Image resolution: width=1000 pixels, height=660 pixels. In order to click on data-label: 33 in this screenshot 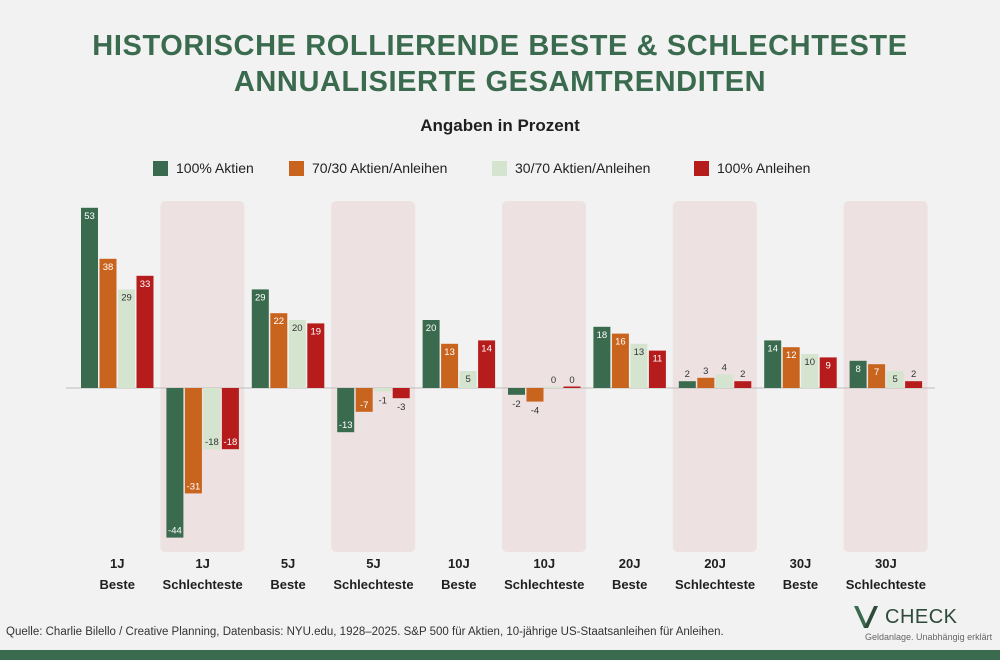, I will do `click(145, 284)`.